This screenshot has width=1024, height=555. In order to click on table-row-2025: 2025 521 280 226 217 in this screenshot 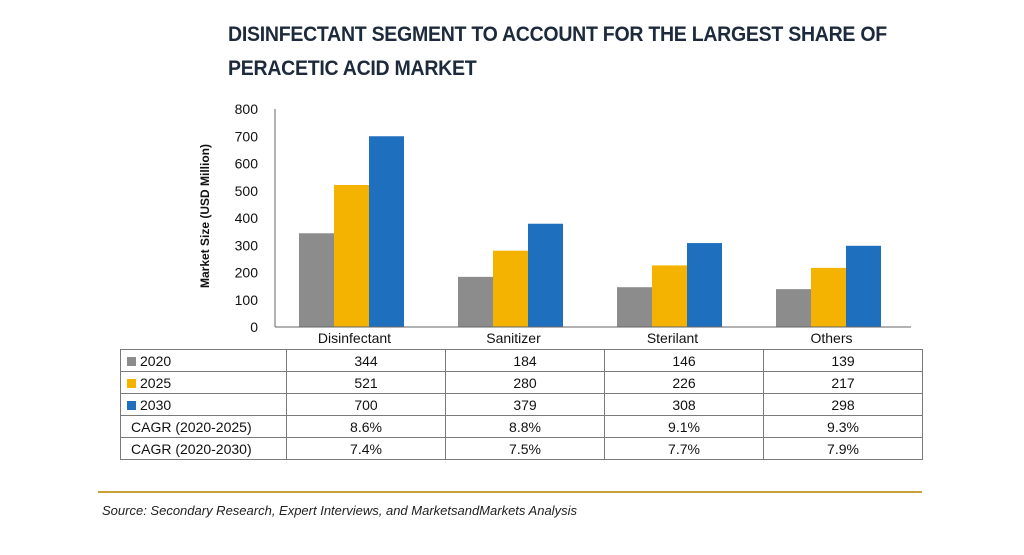, I will do `click(521, 382)`.